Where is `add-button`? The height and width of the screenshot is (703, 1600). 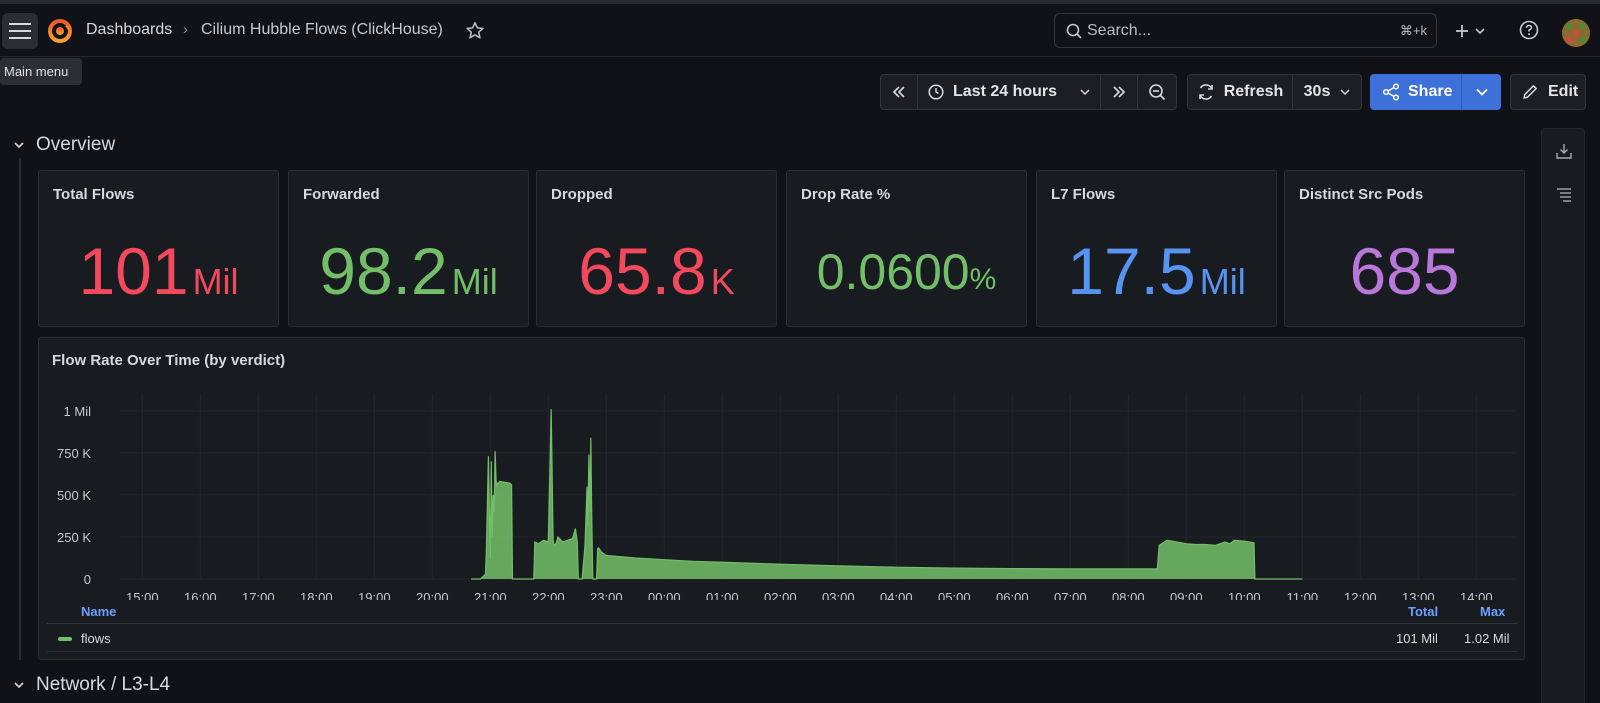 add-button is located at coordinates (1471, 31).